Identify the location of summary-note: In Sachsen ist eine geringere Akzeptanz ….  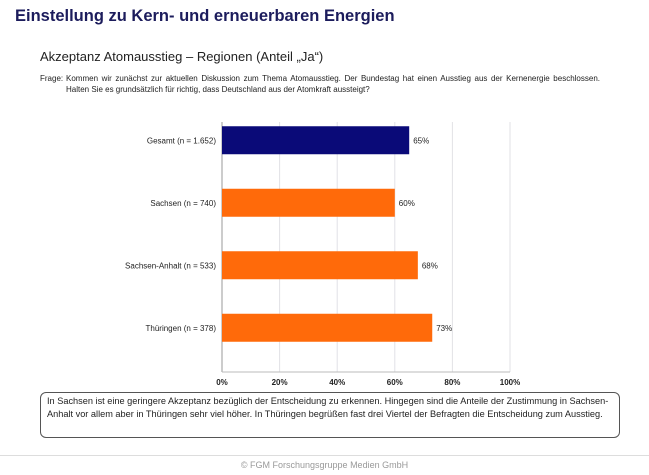
(330, 415).